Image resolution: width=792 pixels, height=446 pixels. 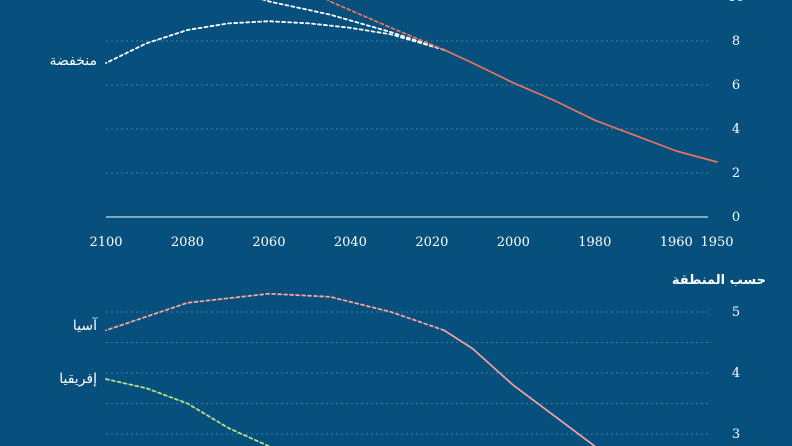 What do you see at coordinates (513, 242) in the screenshot?
I see `x-tick-label: 2000` at bounding box center [513, 242].